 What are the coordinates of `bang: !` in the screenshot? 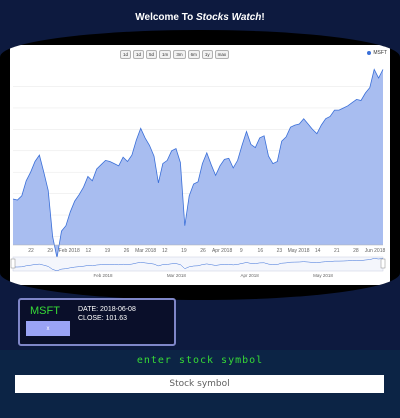 It's located at (263, 17).